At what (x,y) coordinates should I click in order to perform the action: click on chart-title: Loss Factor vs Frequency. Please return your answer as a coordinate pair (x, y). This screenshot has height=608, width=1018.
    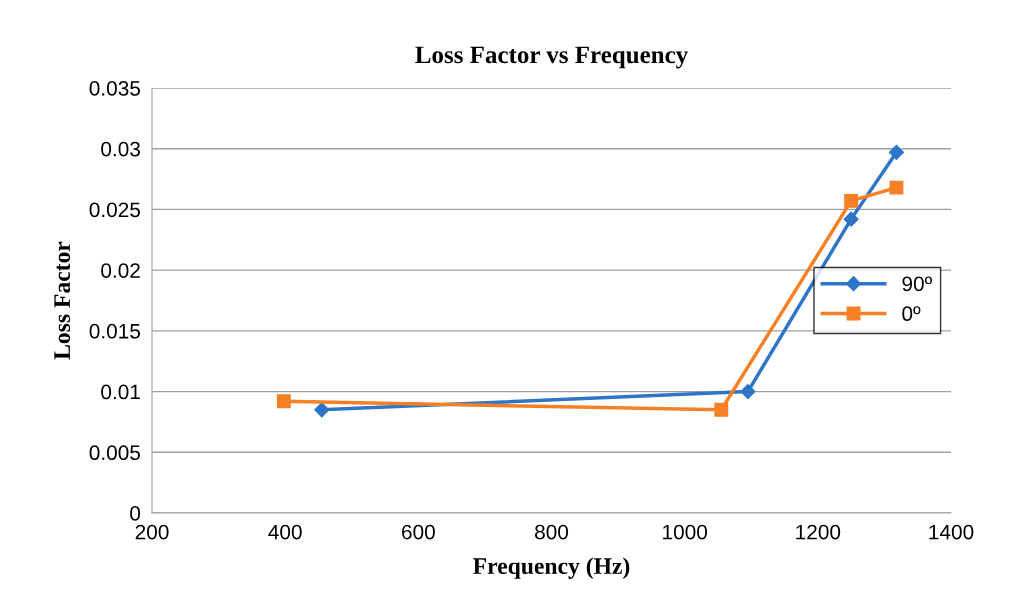
    Looking at the image, I should click on (551, 57).